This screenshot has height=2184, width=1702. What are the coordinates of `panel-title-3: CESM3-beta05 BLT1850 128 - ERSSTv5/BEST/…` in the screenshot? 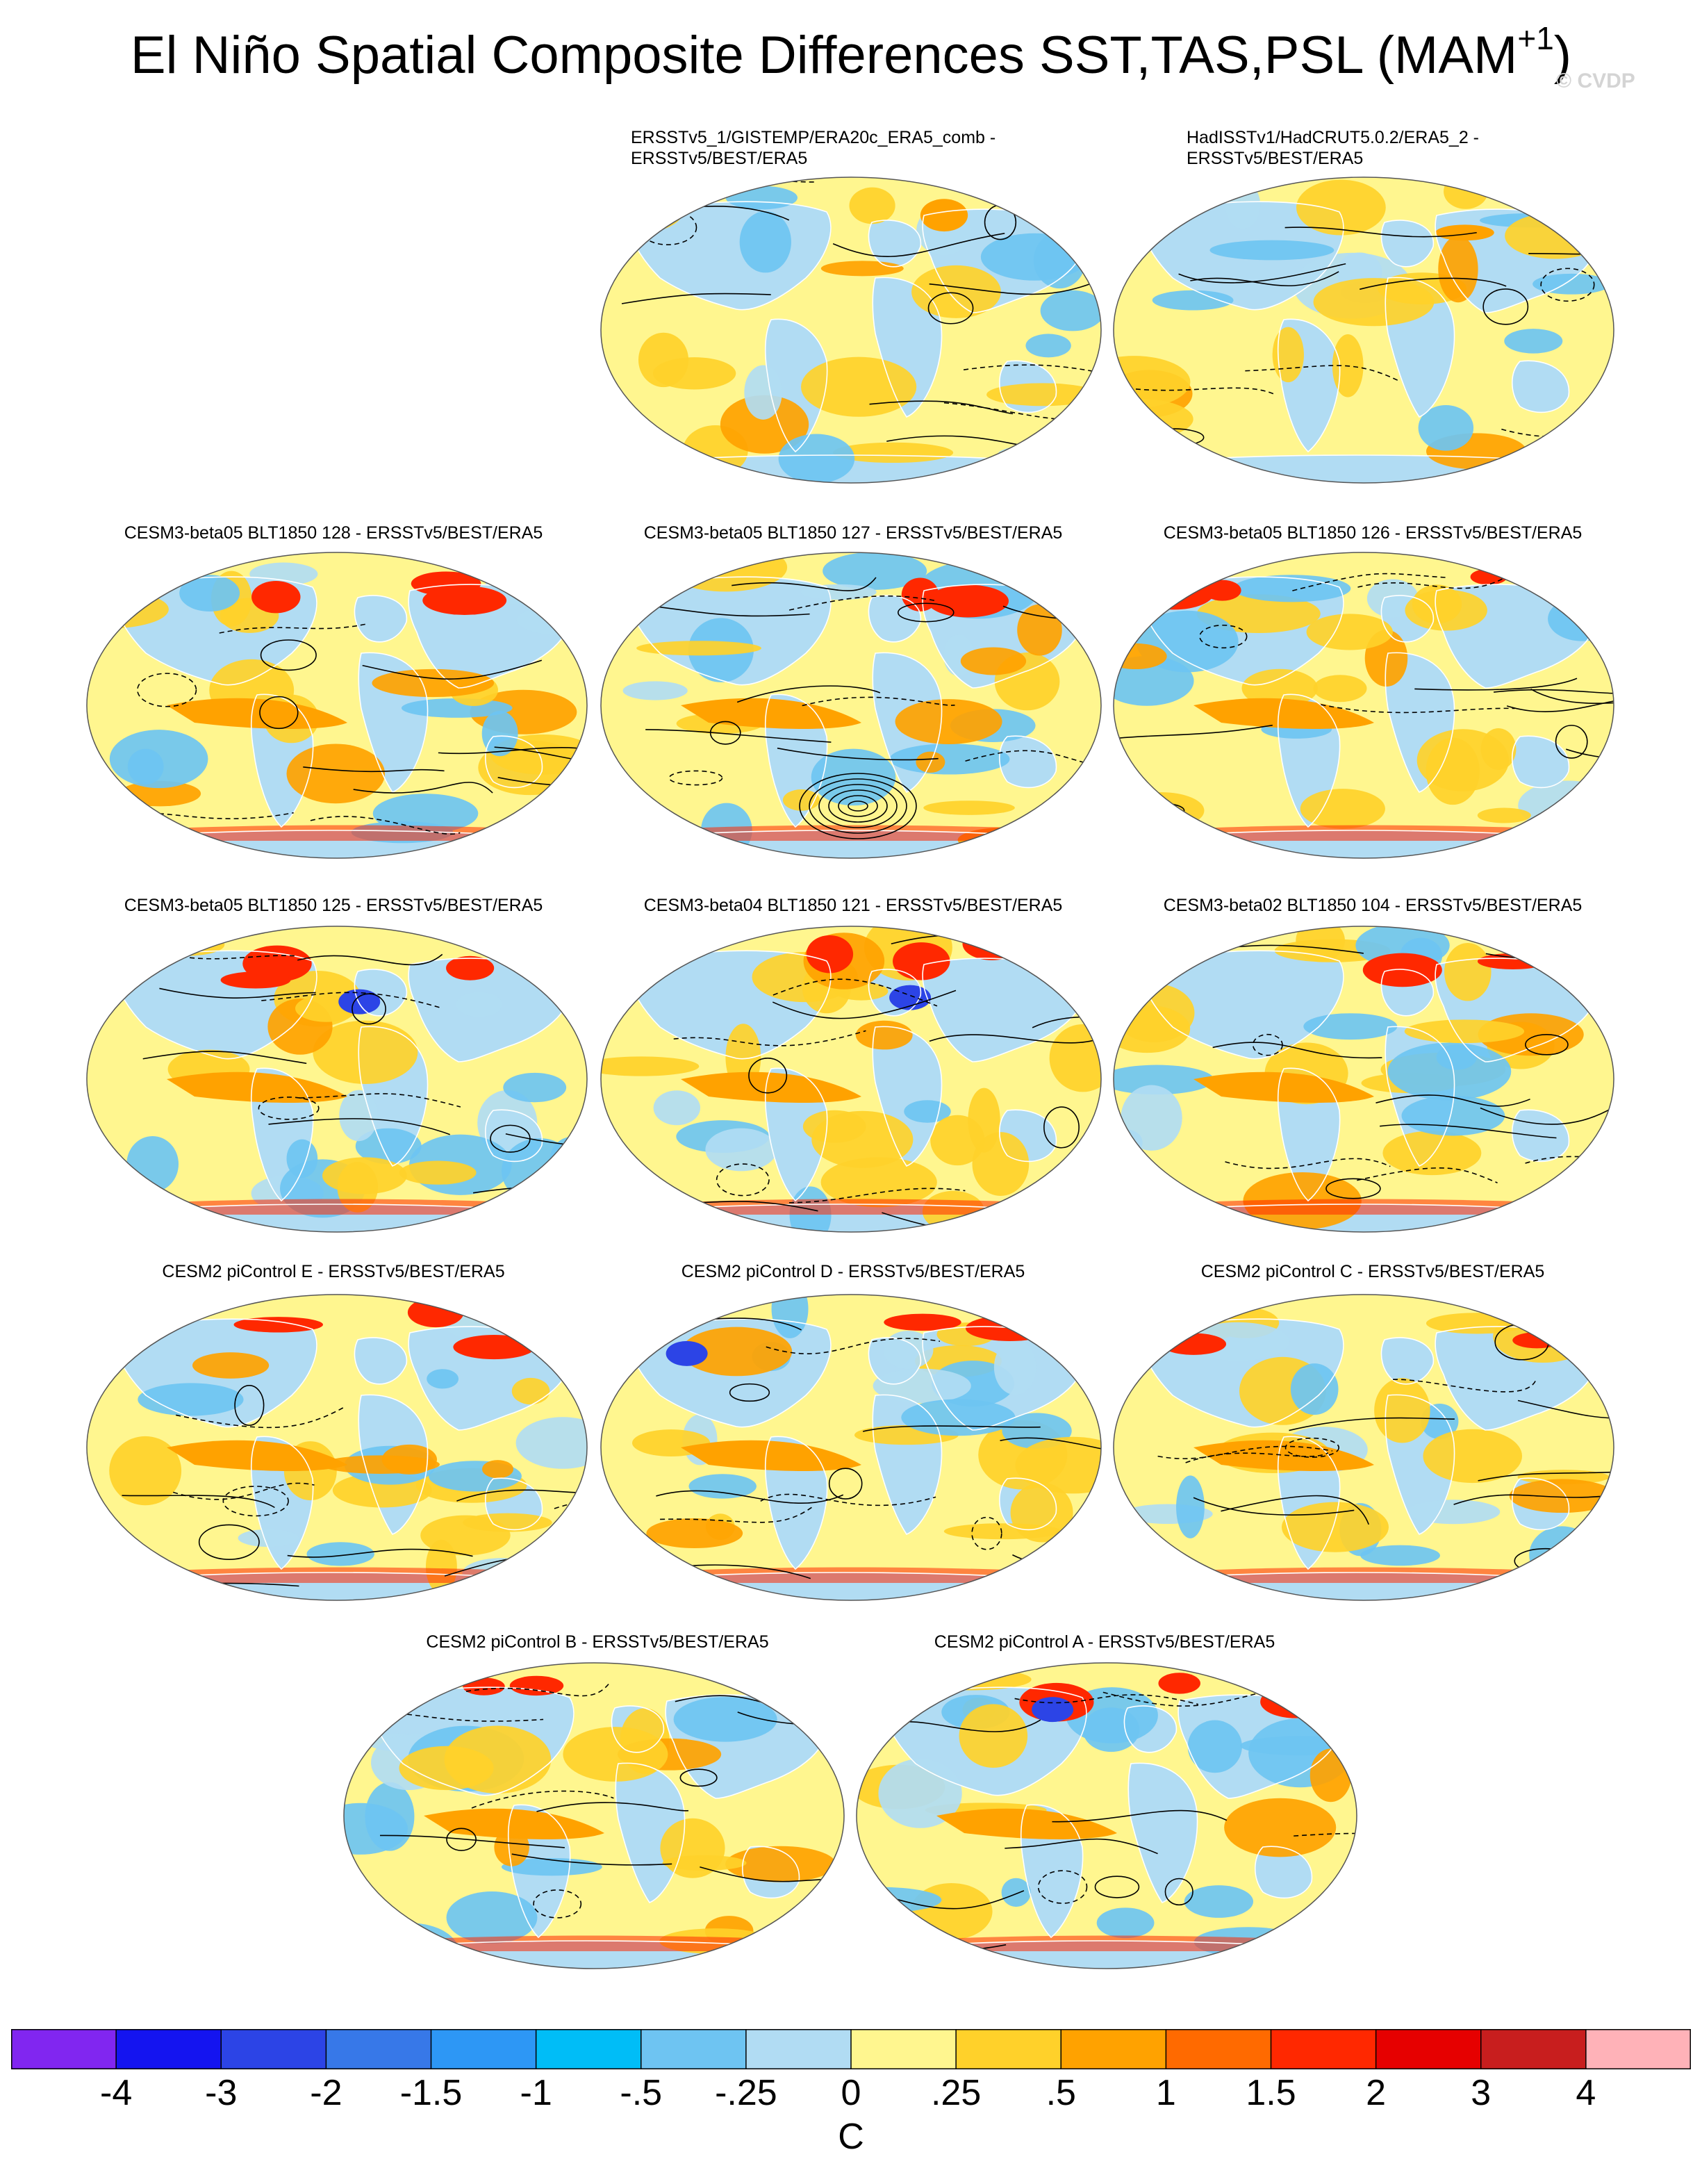 It's located at (333, 533).